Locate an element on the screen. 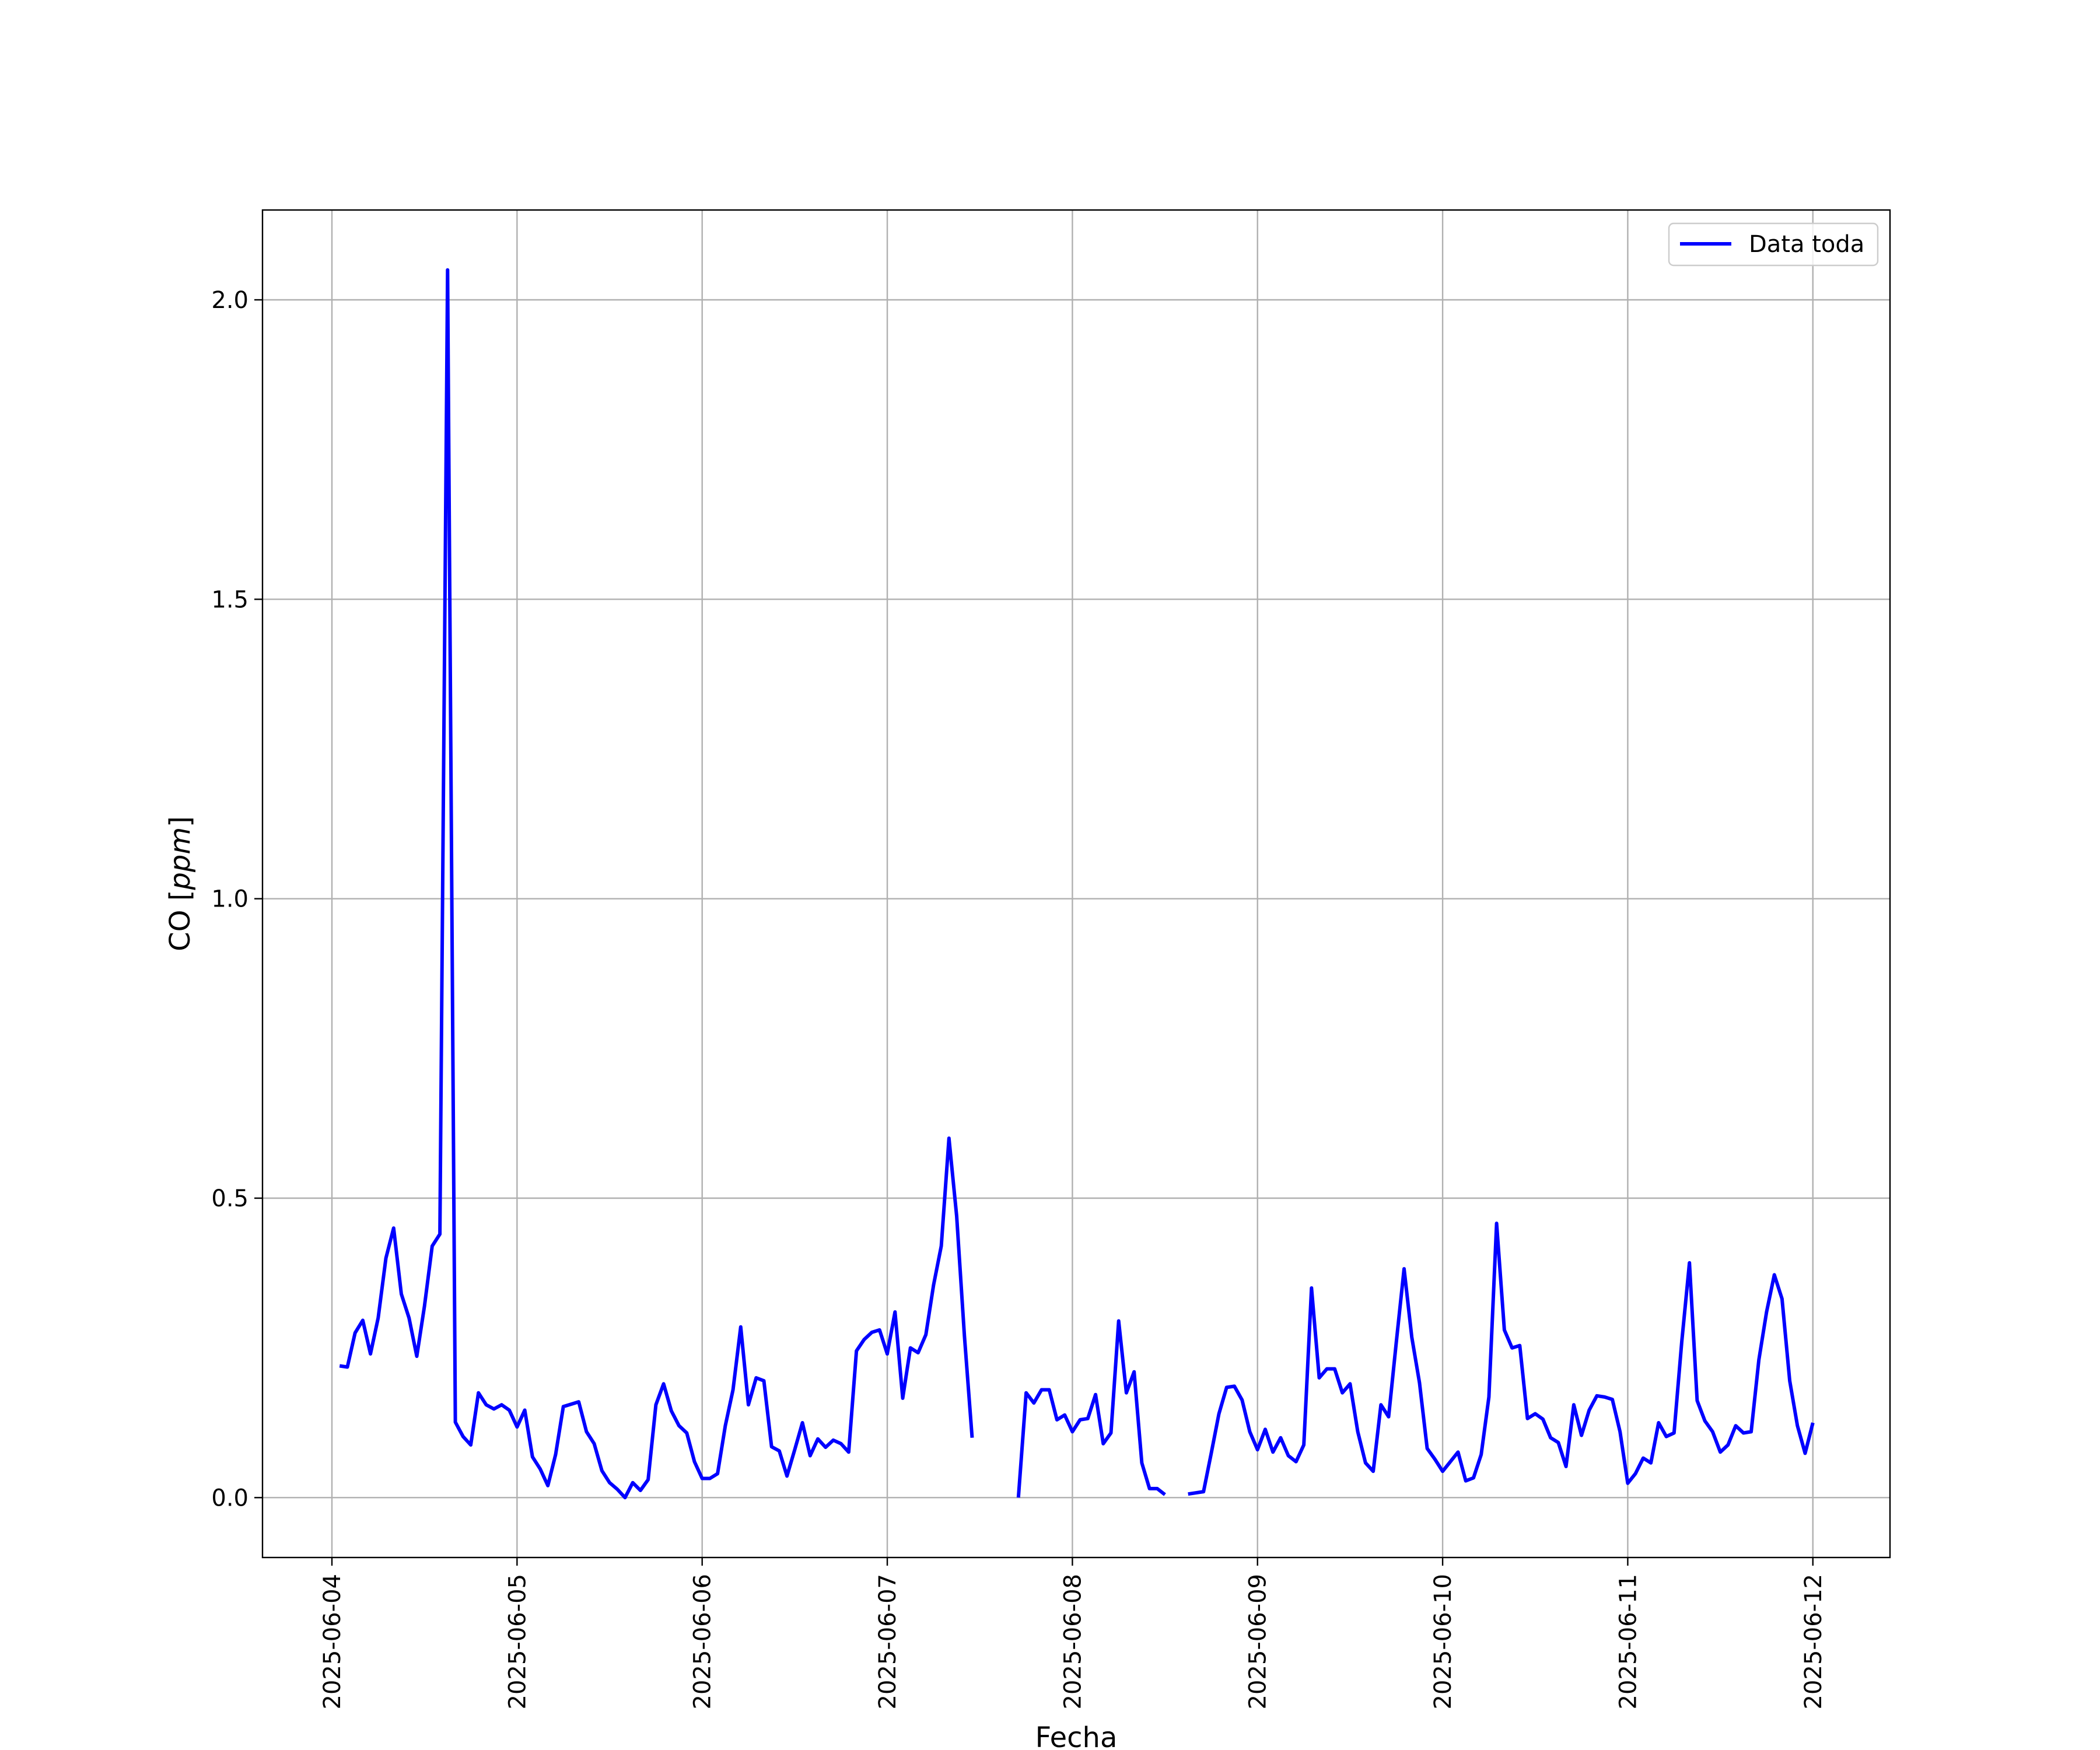  legend: Data toda is located at coordinates (1773, 244).